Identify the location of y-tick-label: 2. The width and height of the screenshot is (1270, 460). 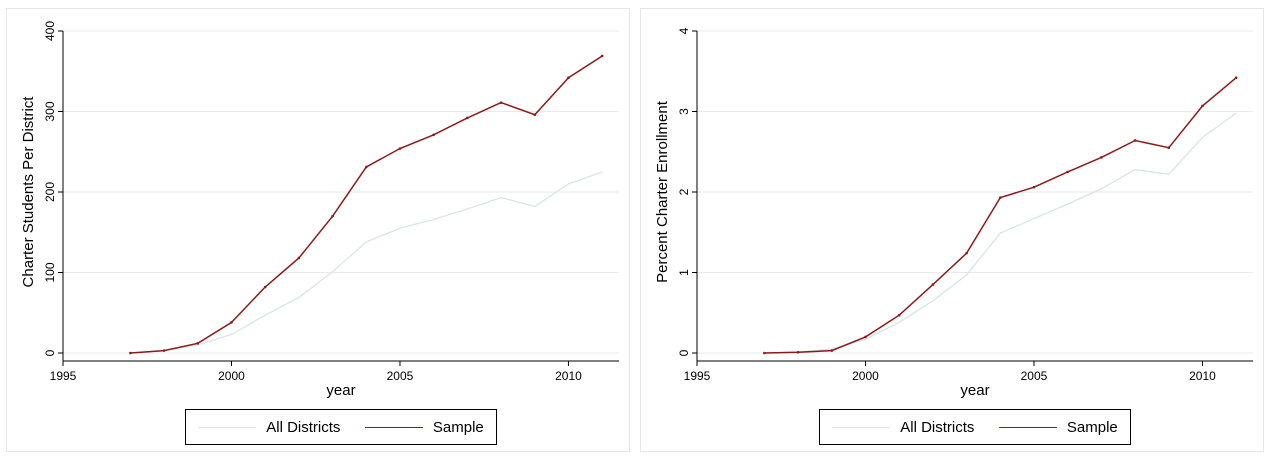
(684, 191).